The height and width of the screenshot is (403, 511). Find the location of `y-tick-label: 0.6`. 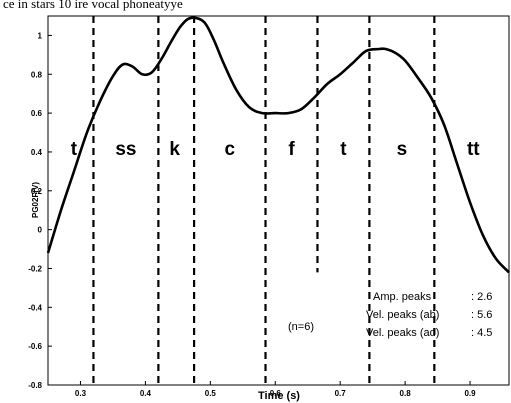

y-tick-label: 0.6 is located at coordinates (37, 113).